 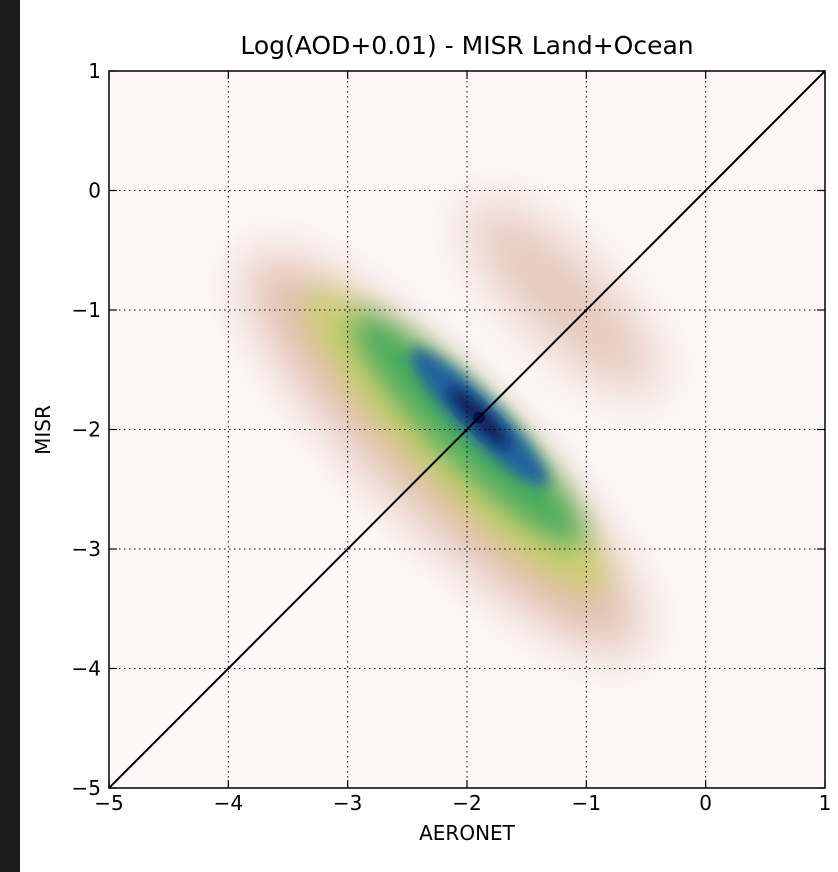 What do you see at coordinates (86, 788) in the screenshot?
I see `y-tick-label: −5` at bounding box center [86, 788].